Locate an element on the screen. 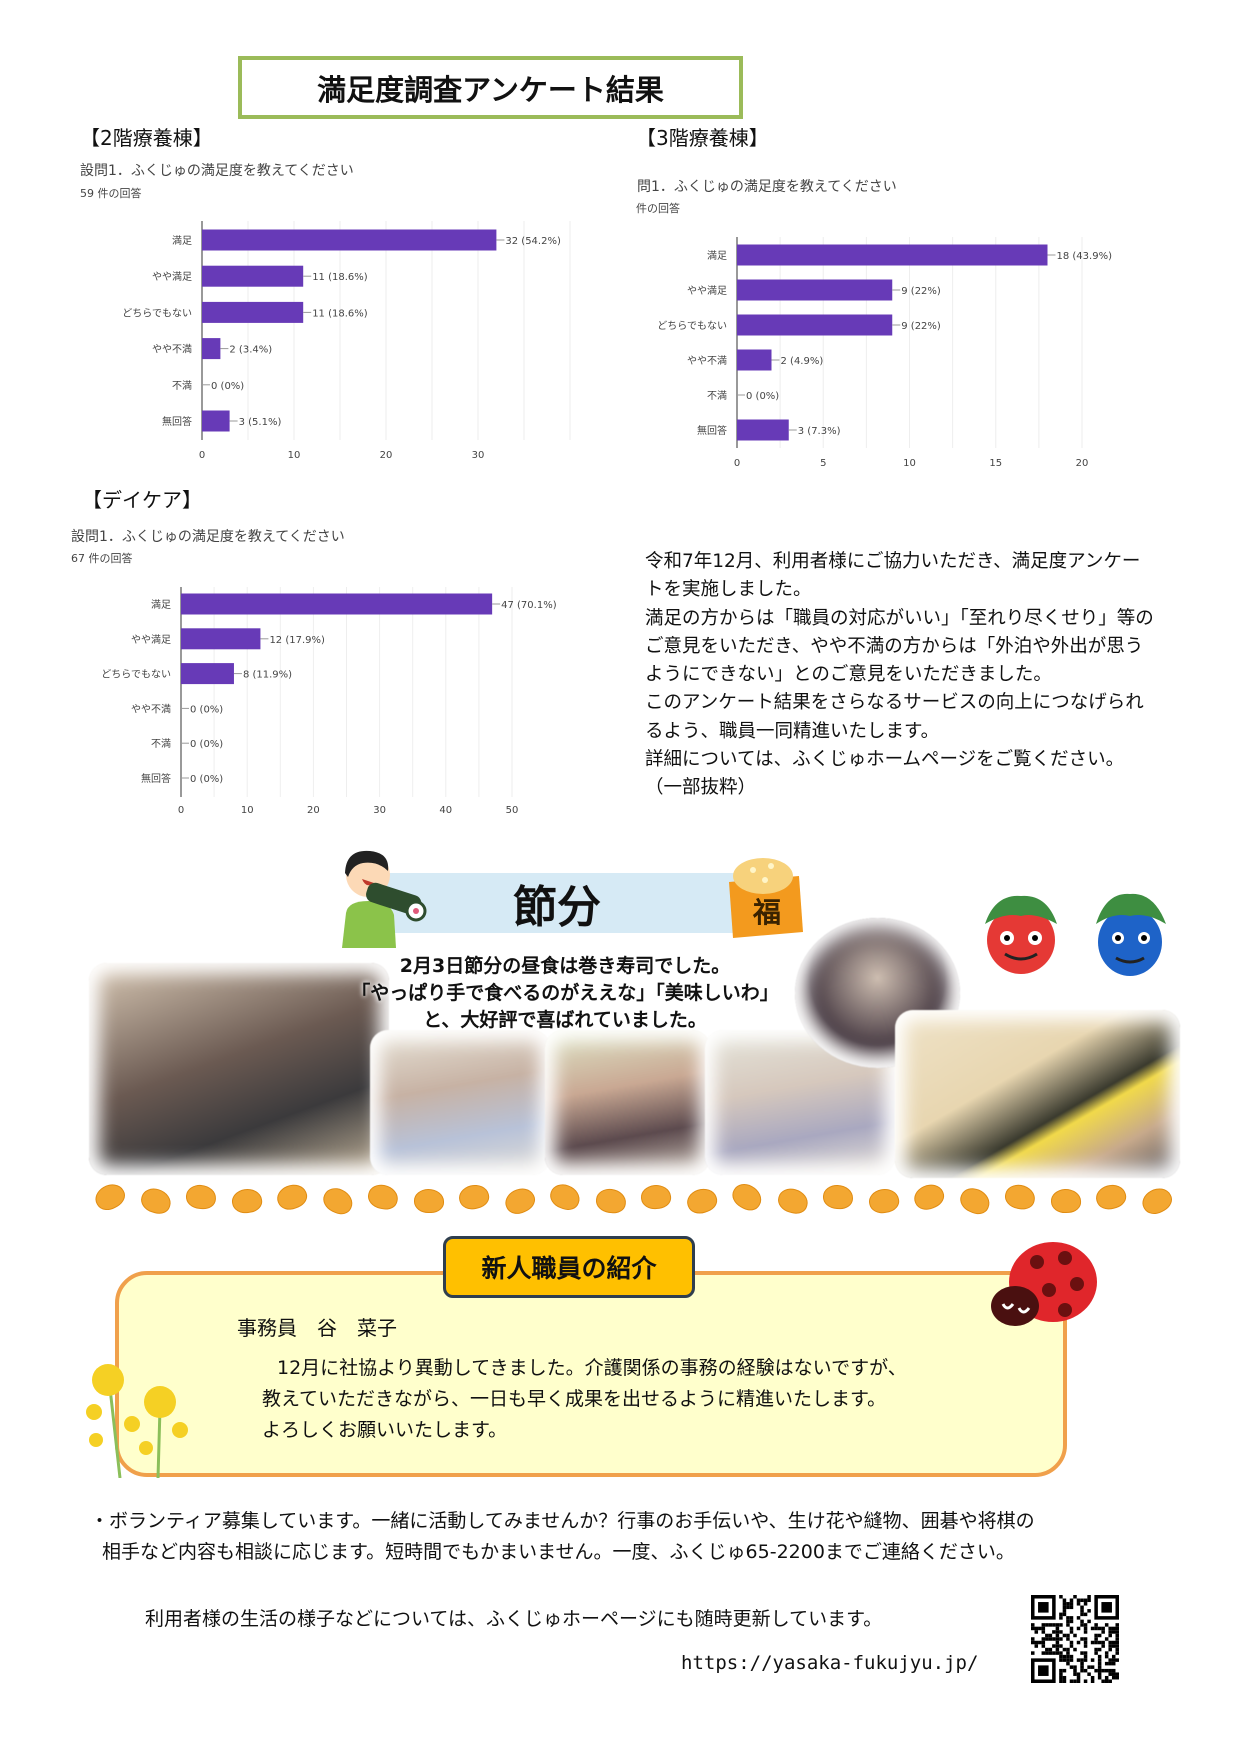 The image size is (1240, 1755). data-label: 3 (5.1%) is located at coordinates (260, 422).